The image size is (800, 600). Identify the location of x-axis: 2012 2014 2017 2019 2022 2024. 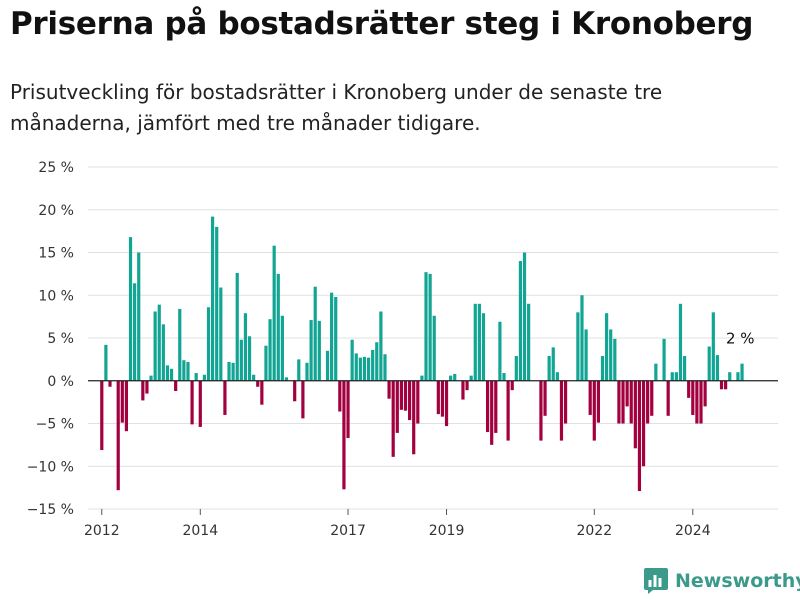
(397, 524).